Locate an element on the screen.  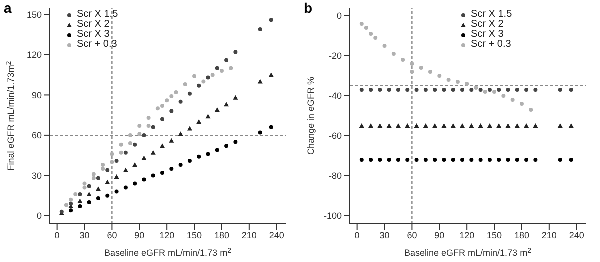
x-tick-label: 180 is located at coordinates (522, 235).